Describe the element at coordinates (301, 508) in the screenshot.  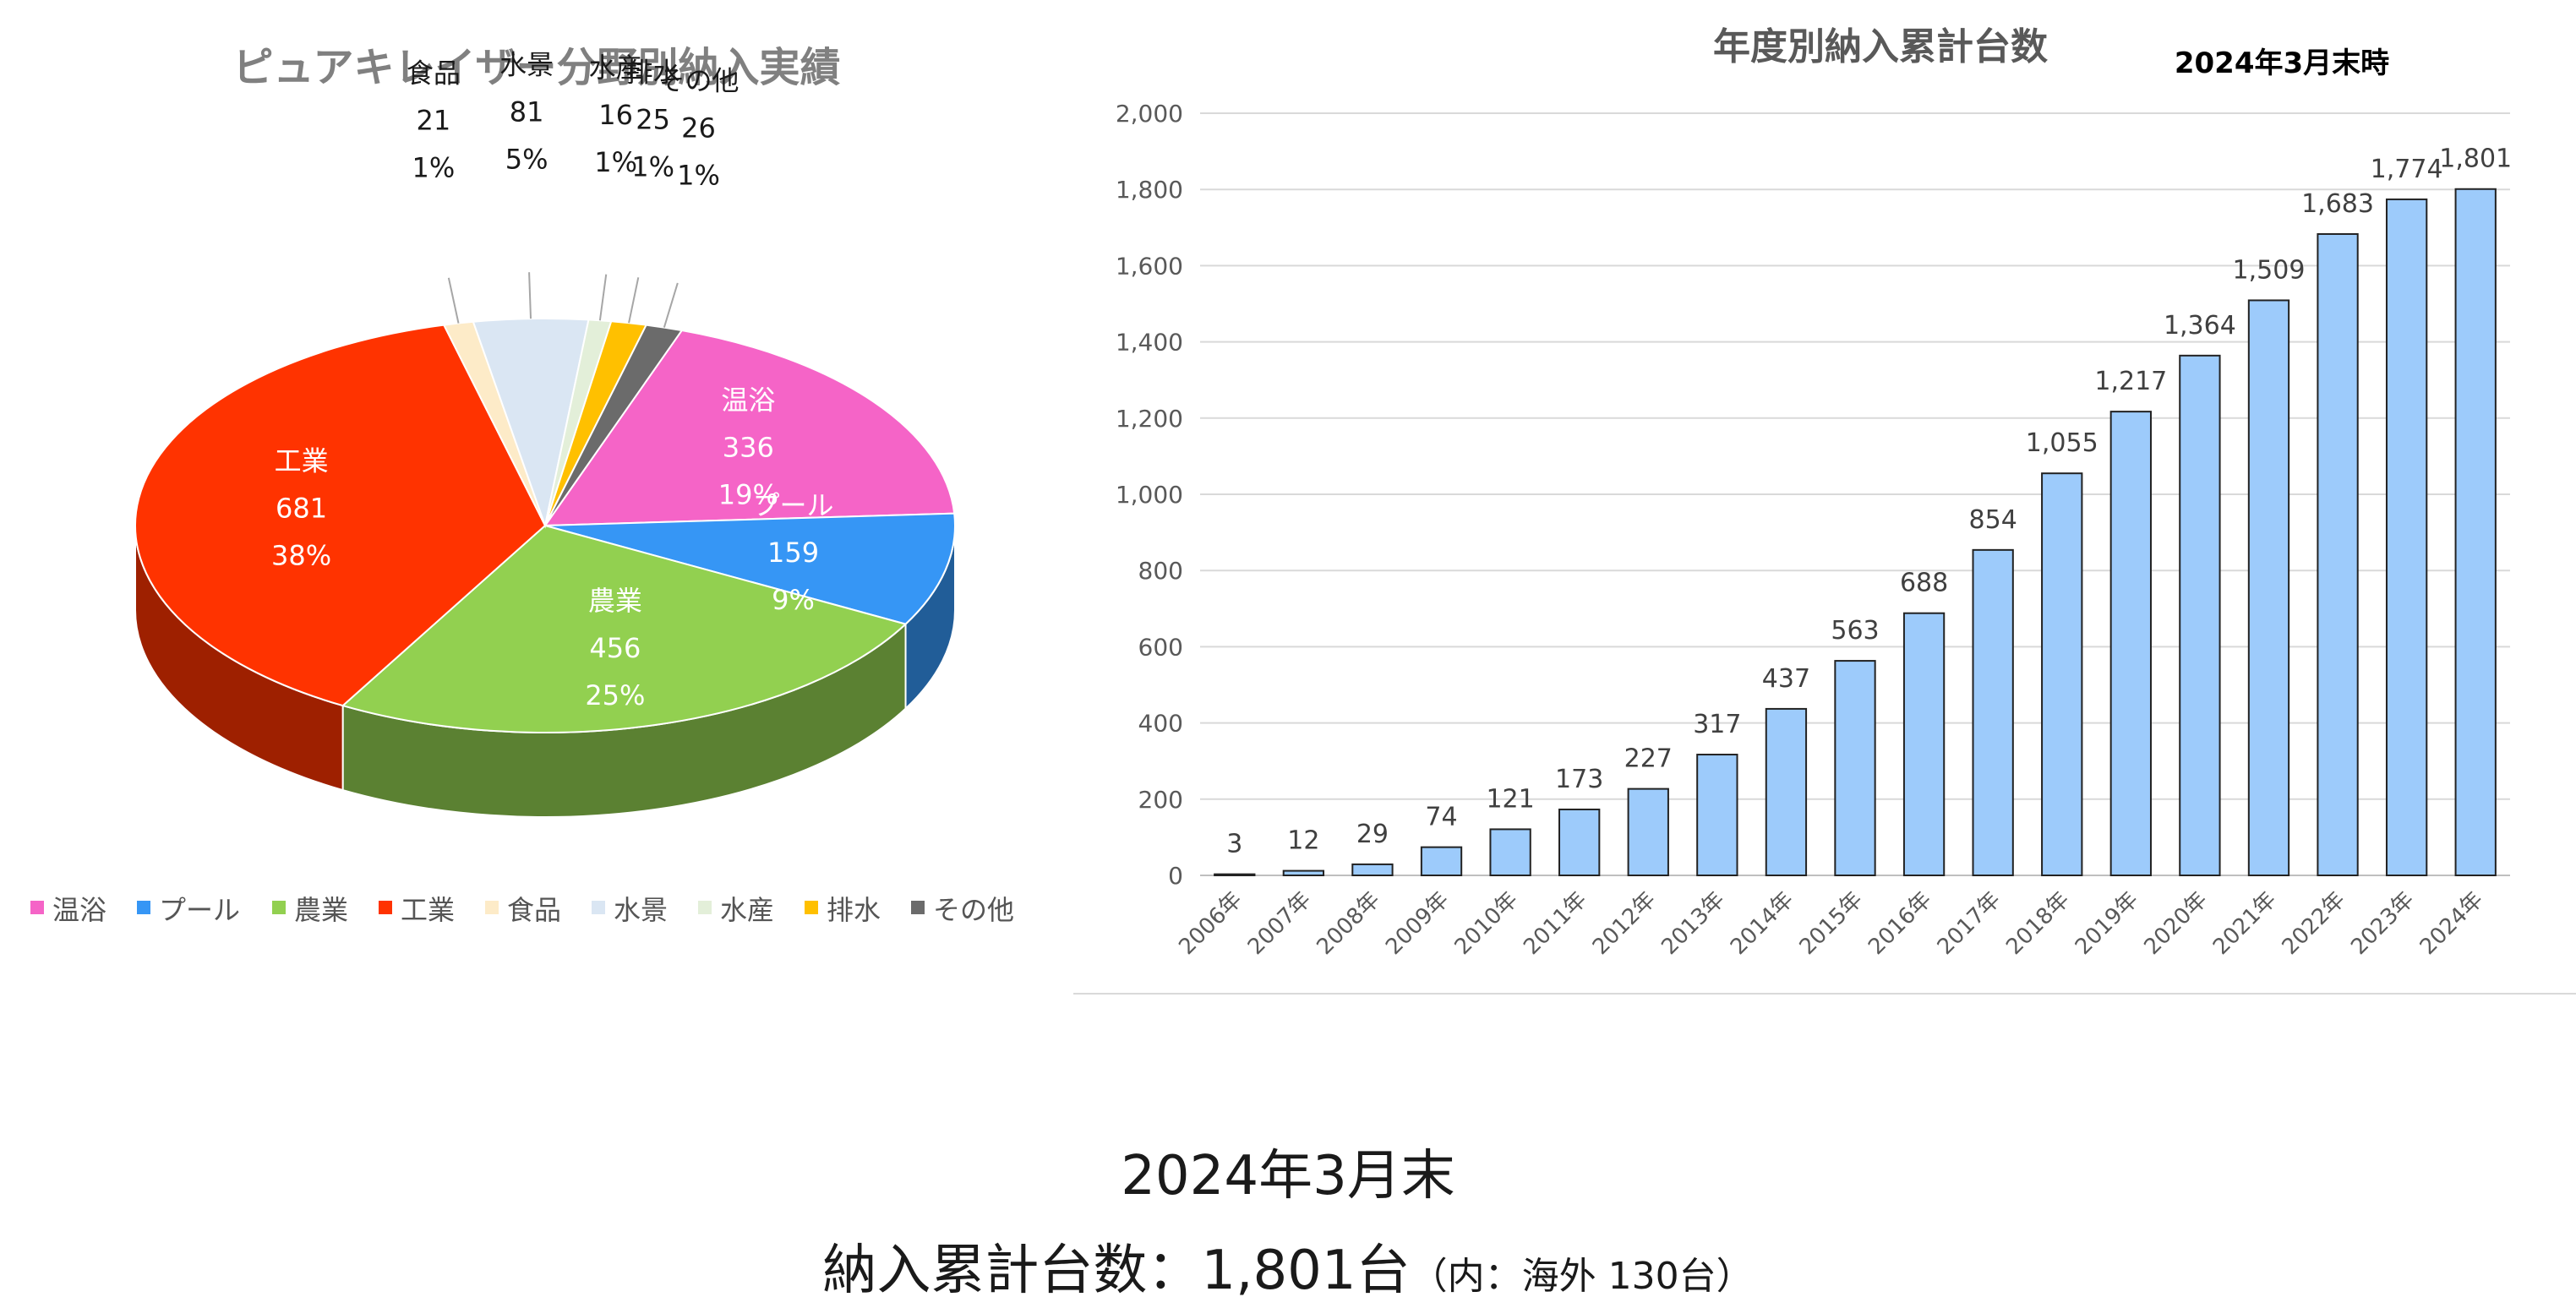
I see `pie-label-工業-1: 681` at that location.